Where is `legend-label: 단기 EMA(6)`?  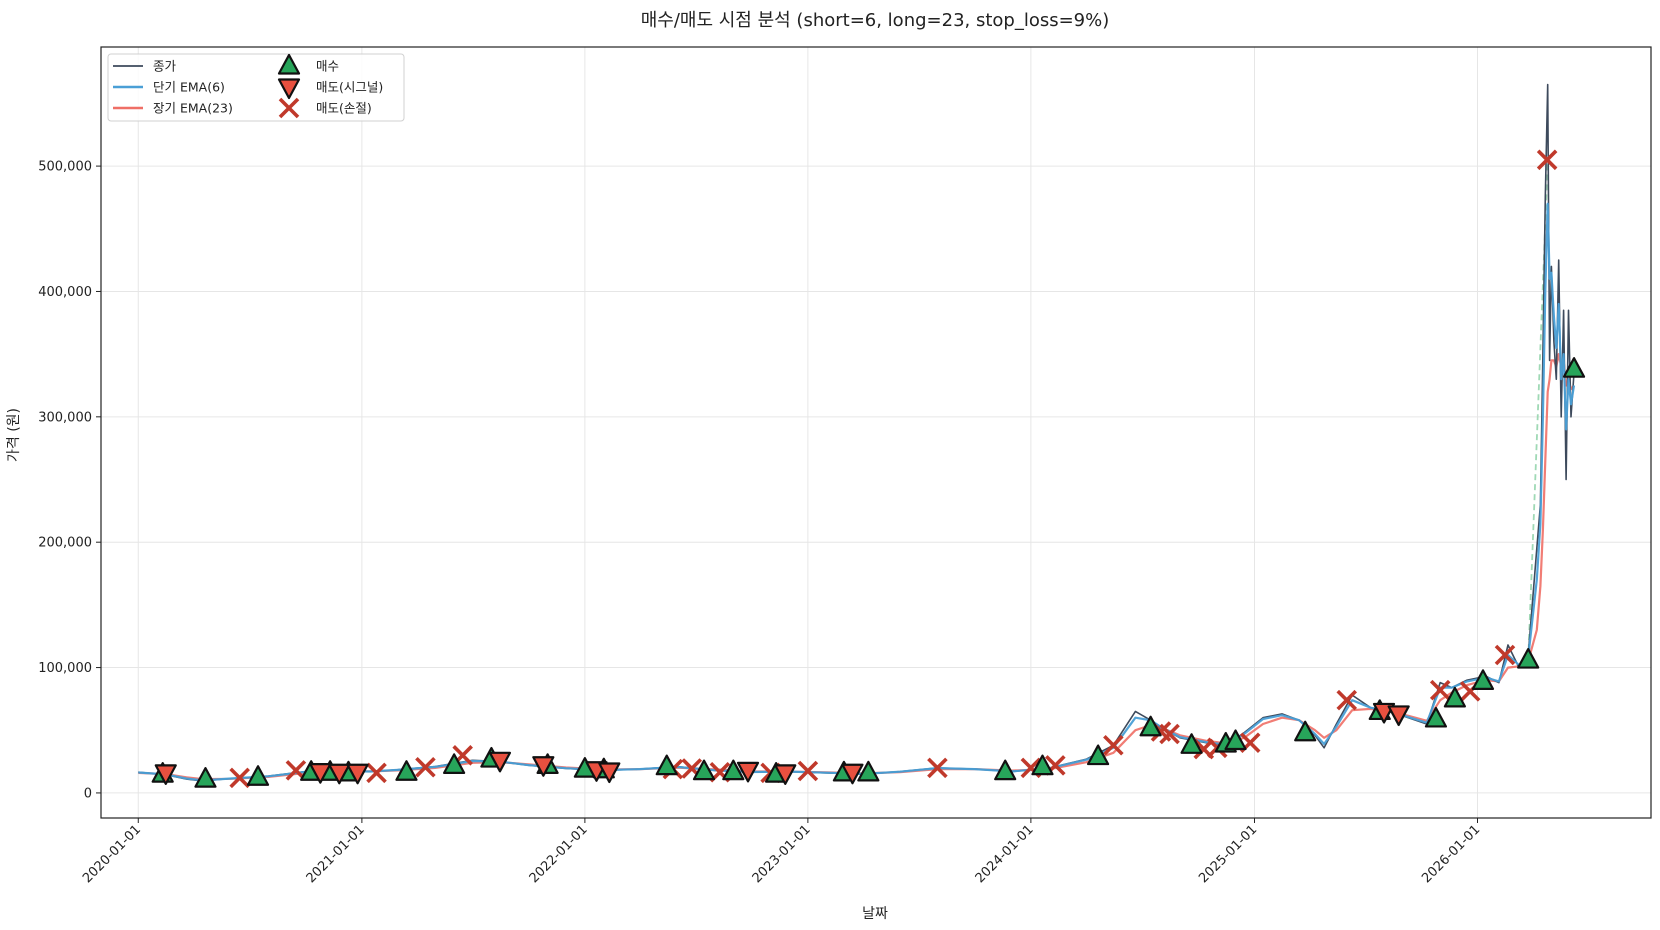 legend-label: 단기 EMA(6) is located at coordinates (189, 87).